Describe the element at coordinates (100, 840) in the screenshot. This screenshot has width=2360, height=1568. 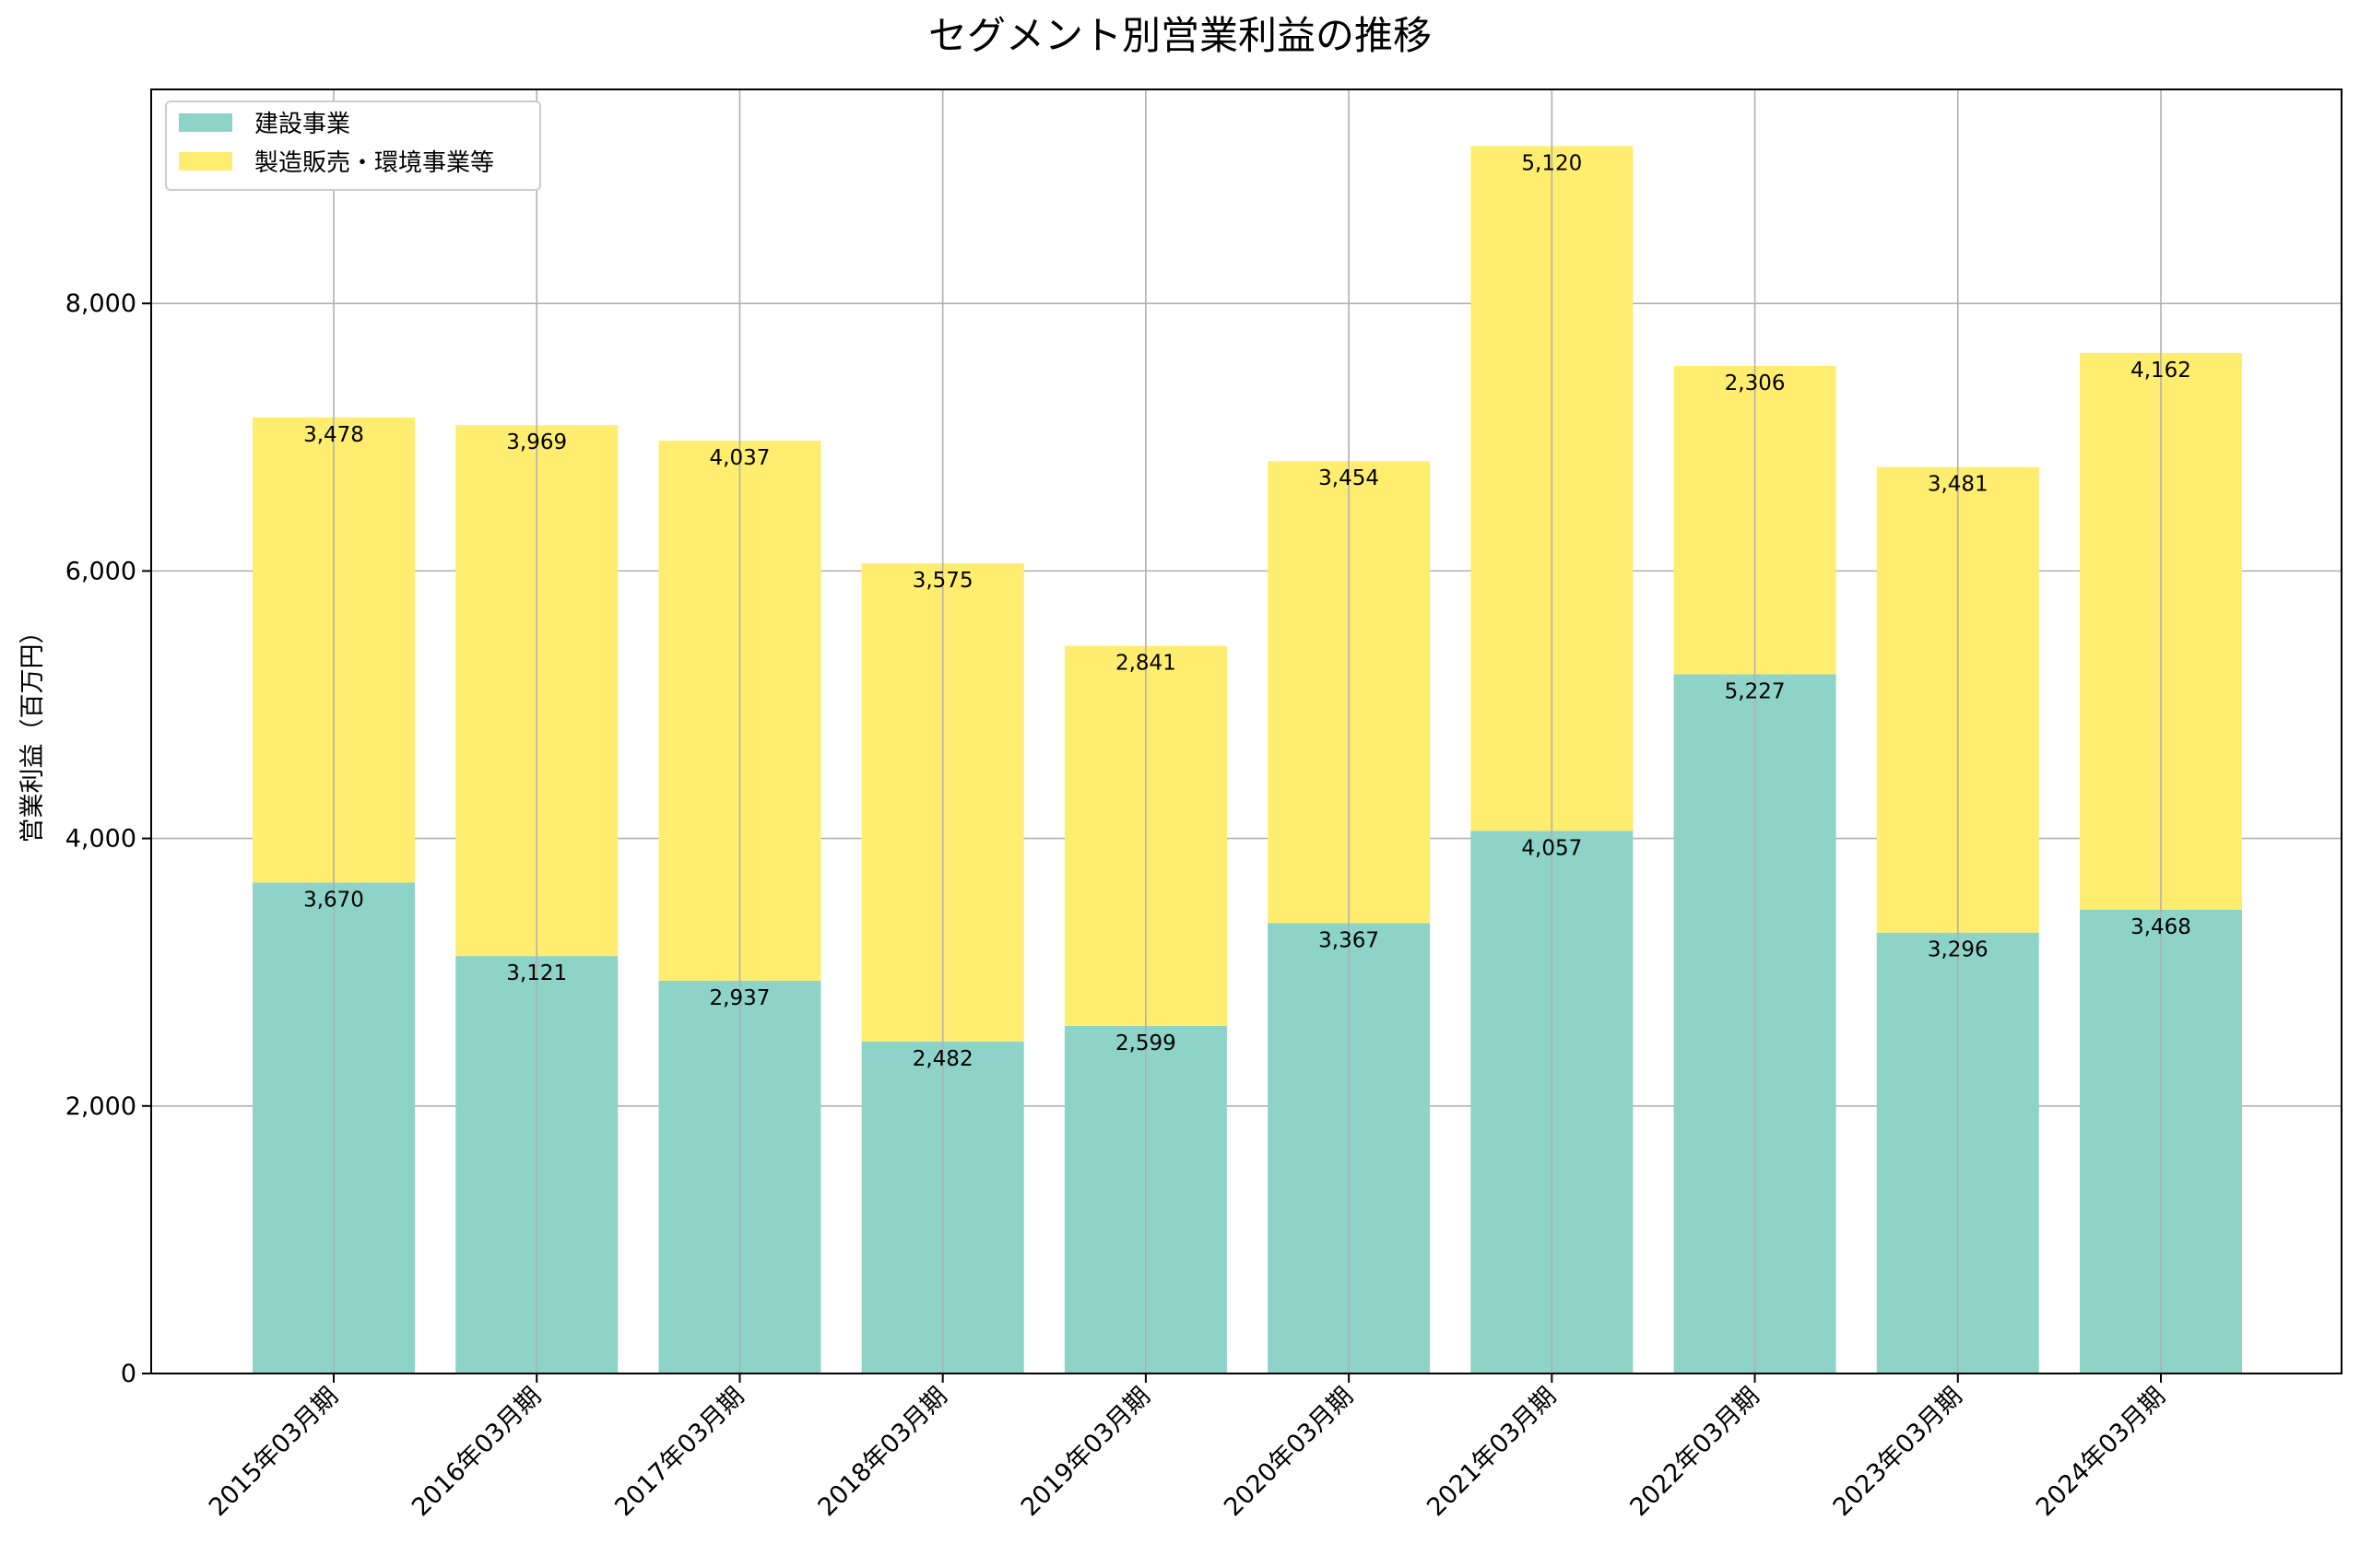
I see `y-tick-label: 4,000` at that location.